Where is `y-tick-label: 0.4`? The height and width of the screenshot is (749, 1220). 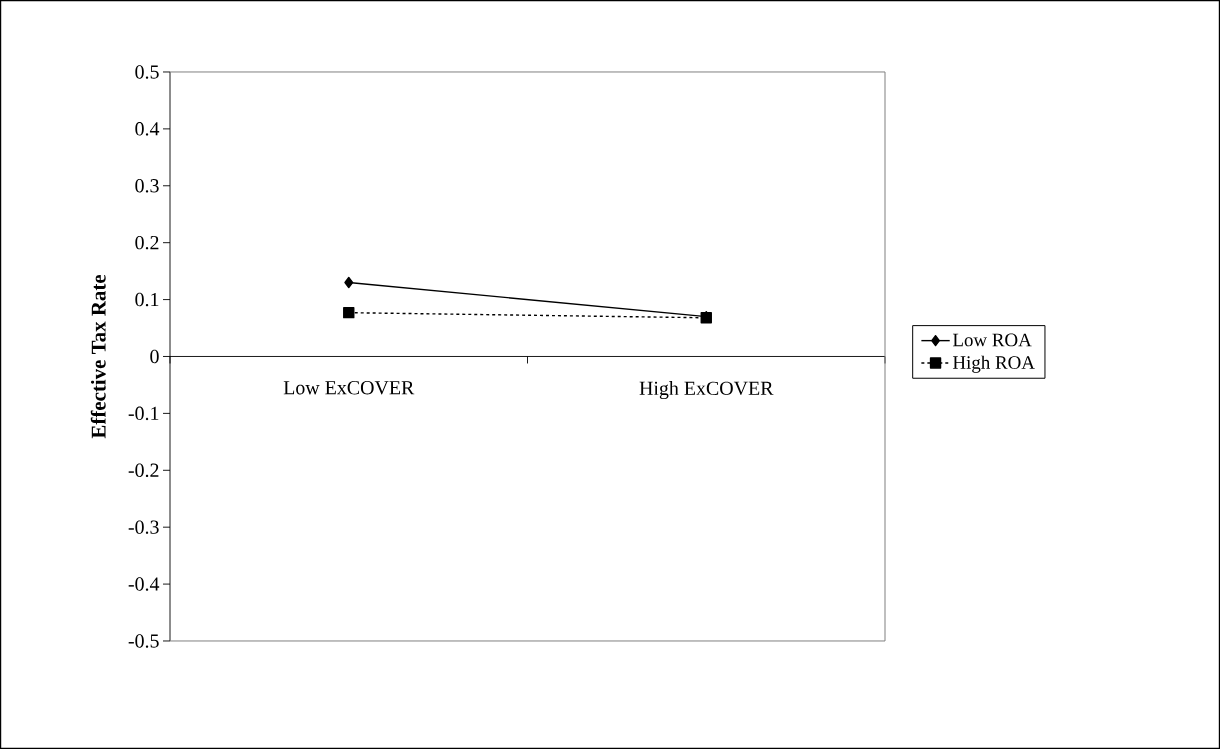 y-tick-label: 0.4 is located at coordinates (147, 129).